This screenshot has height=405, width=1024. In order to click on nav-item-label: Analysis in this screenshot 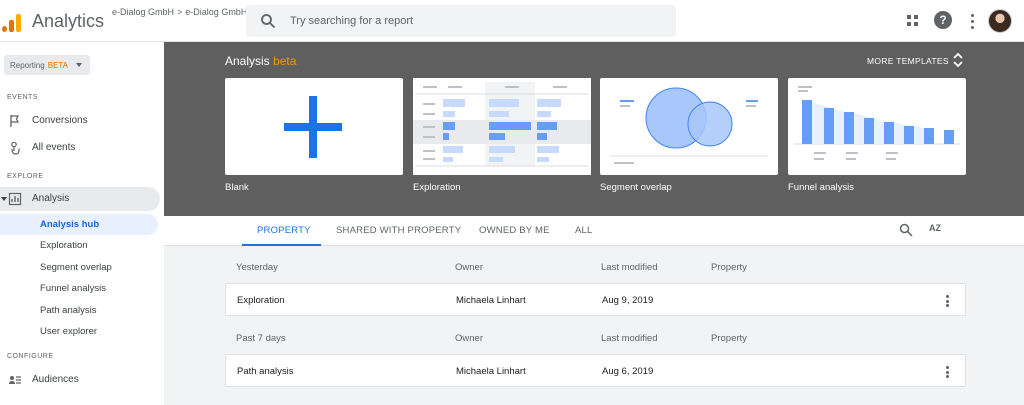, I will do `click(51, 198)`.